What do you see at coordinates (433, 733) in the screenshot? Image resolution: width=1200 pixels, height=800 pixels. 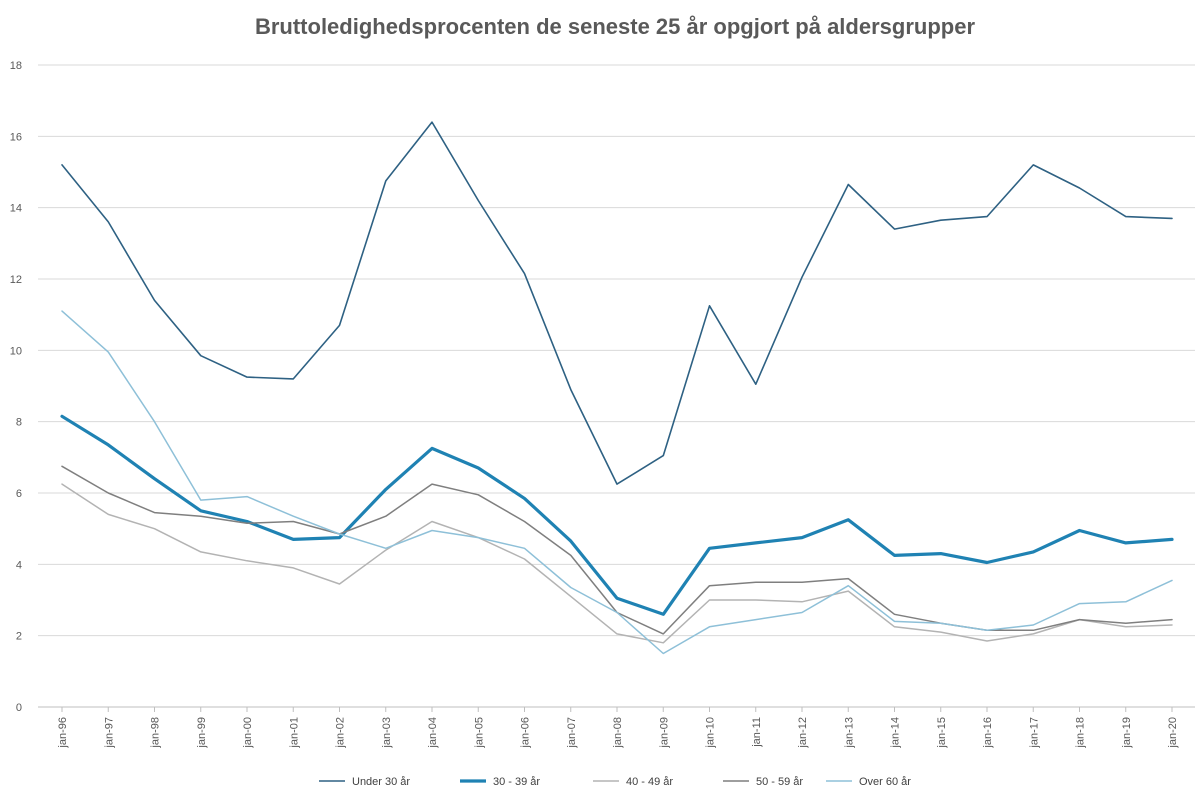 I see `x-tick-label: jan-04` at bounding box center [433, 733].